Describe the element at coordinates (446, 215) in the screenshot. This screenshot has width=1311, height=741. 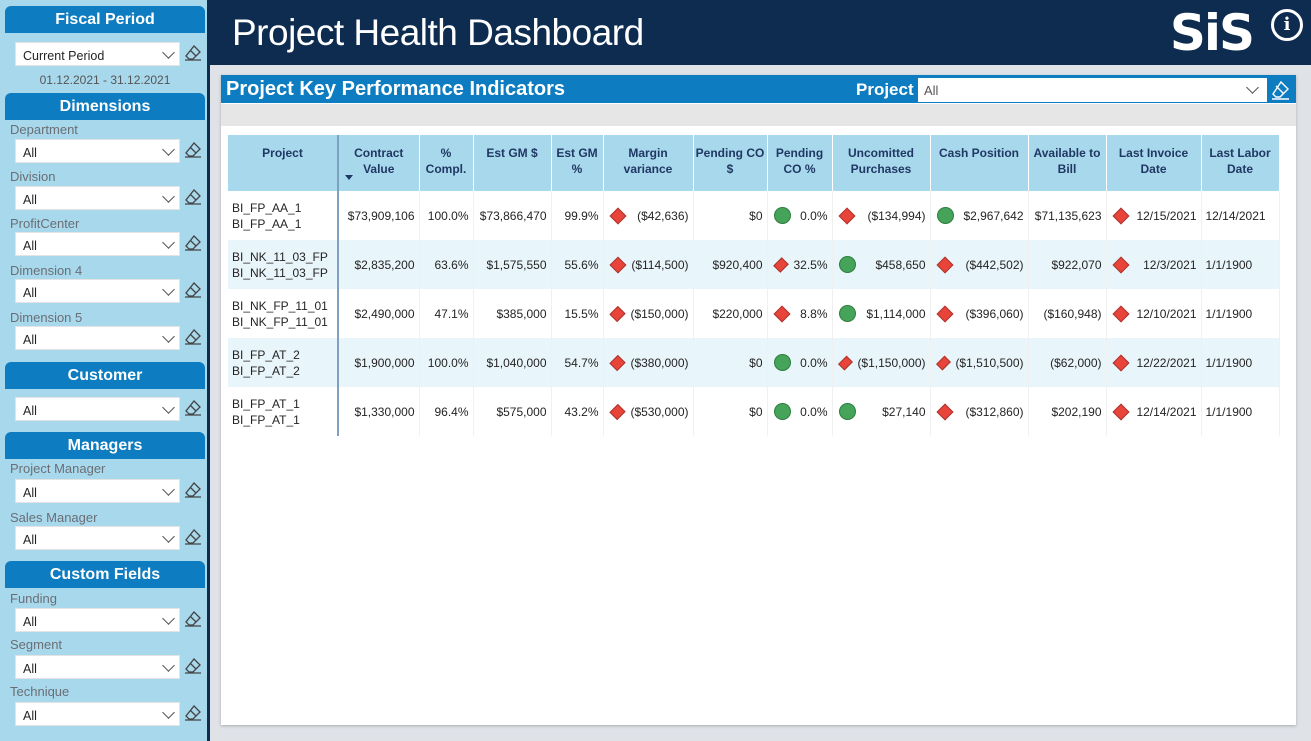
I see `cell-pct-compl: 100.0%` at that location.